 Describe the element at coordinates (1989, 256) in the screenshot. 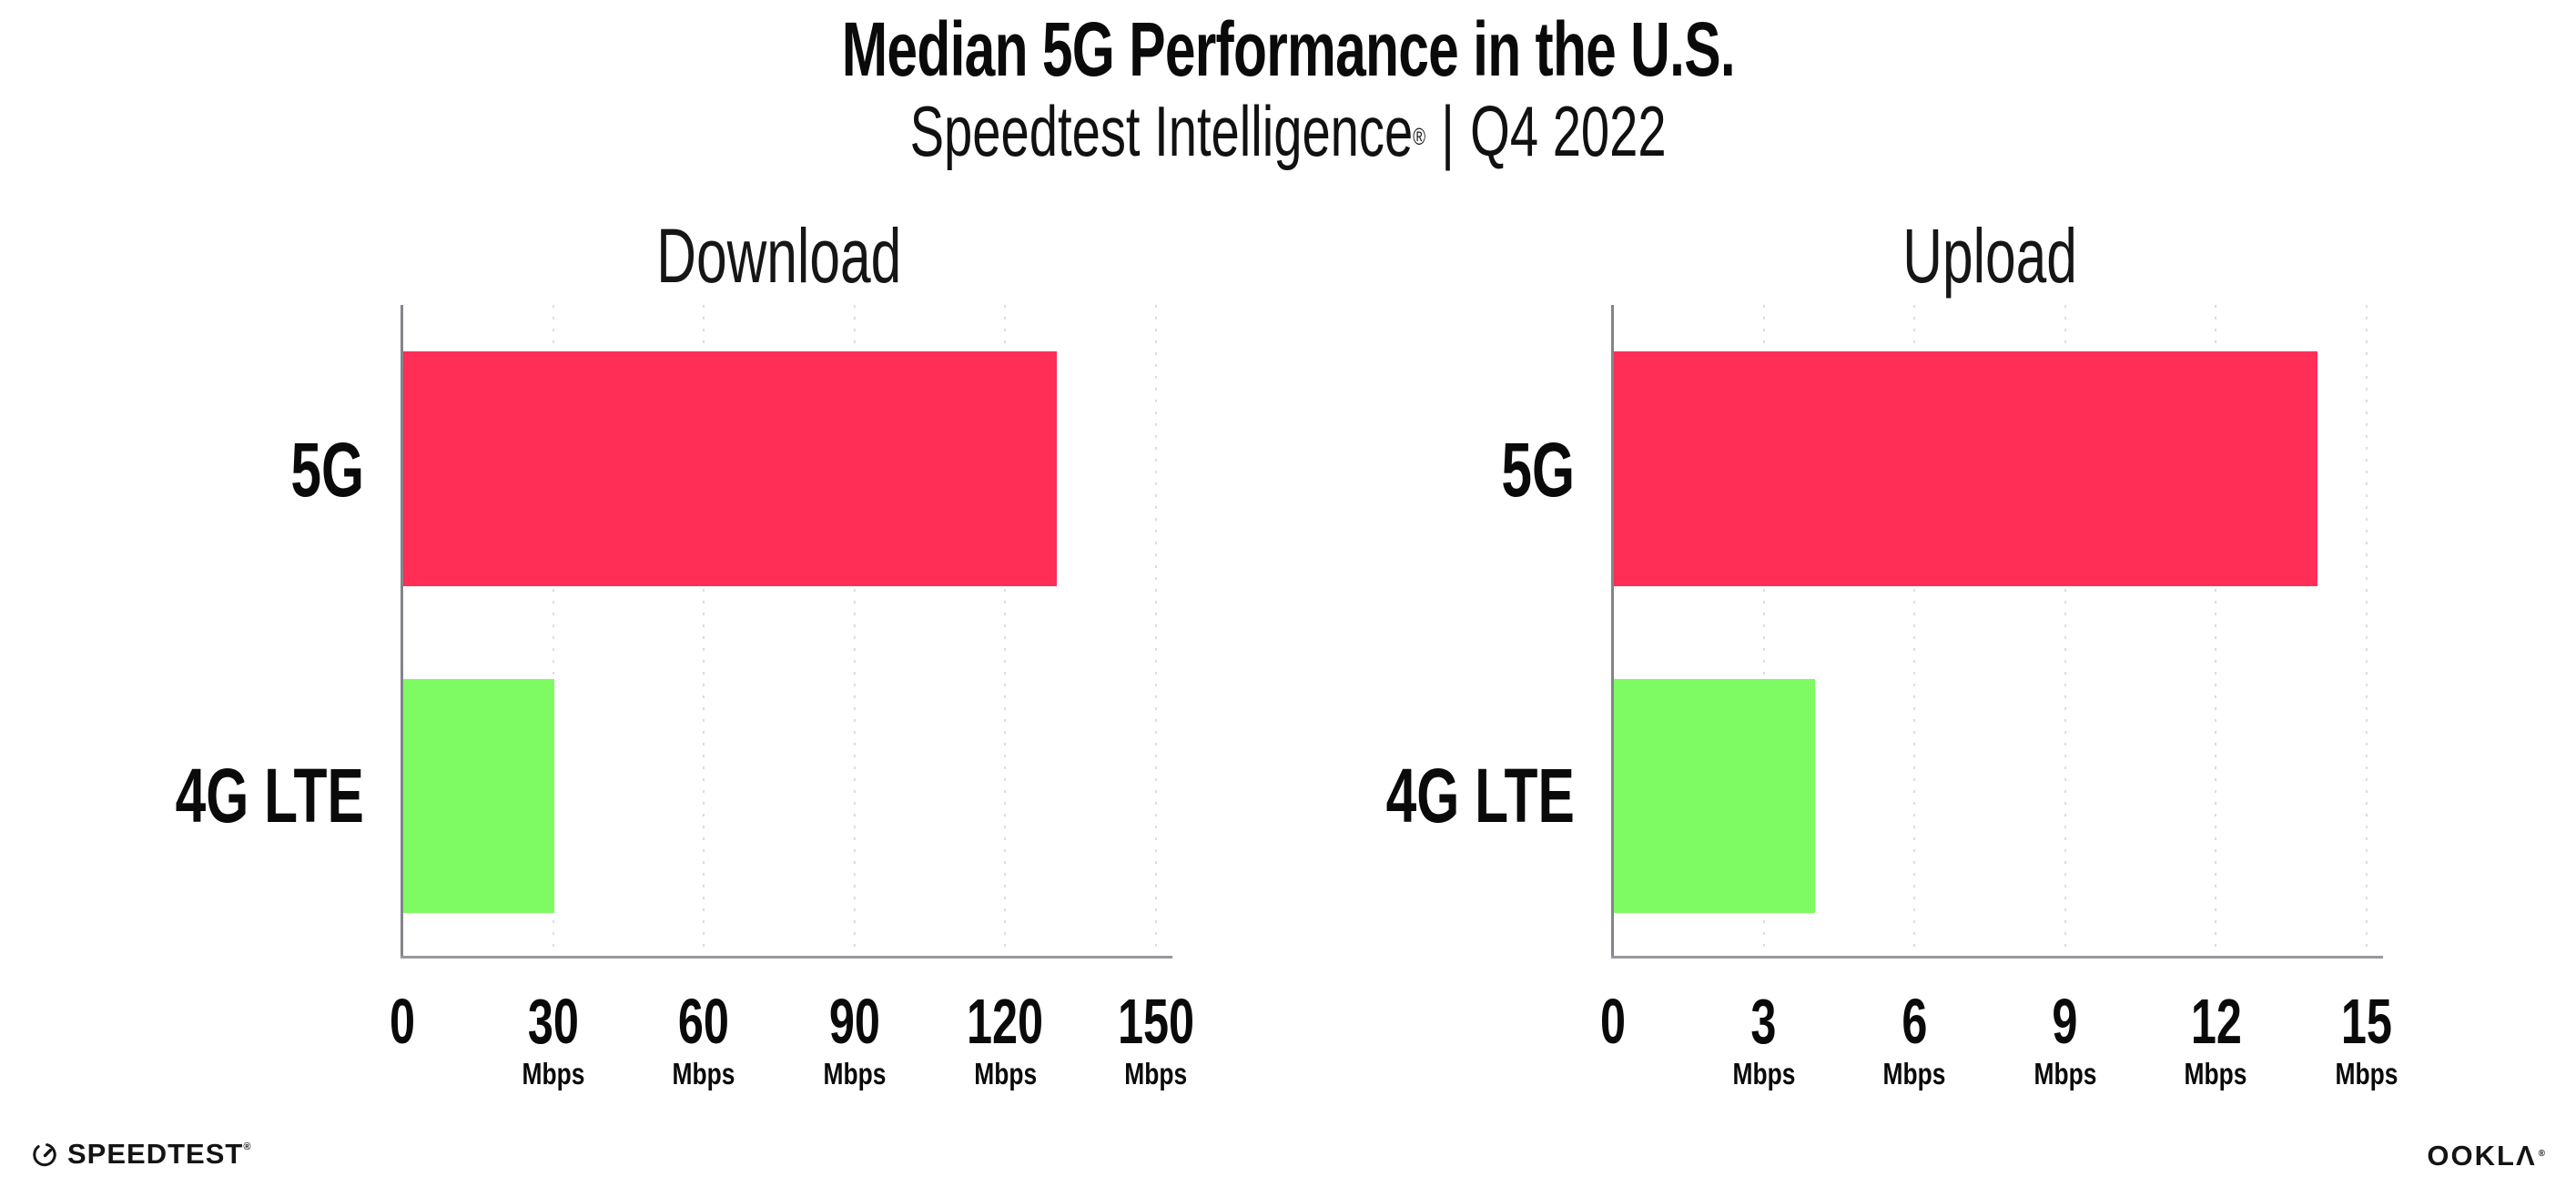

I see `upload-chart-title: Upload` at that location.